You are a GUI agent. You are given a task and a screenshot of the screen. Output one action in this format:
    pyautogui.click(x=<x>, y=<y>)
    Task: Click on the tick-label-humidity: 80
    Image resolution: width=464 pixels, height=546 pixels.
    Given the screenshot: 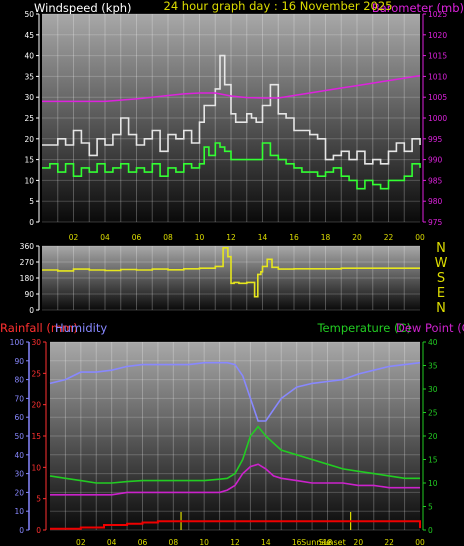 What is the action you would take?
    pyautogui.click(x=19, y=380)
    